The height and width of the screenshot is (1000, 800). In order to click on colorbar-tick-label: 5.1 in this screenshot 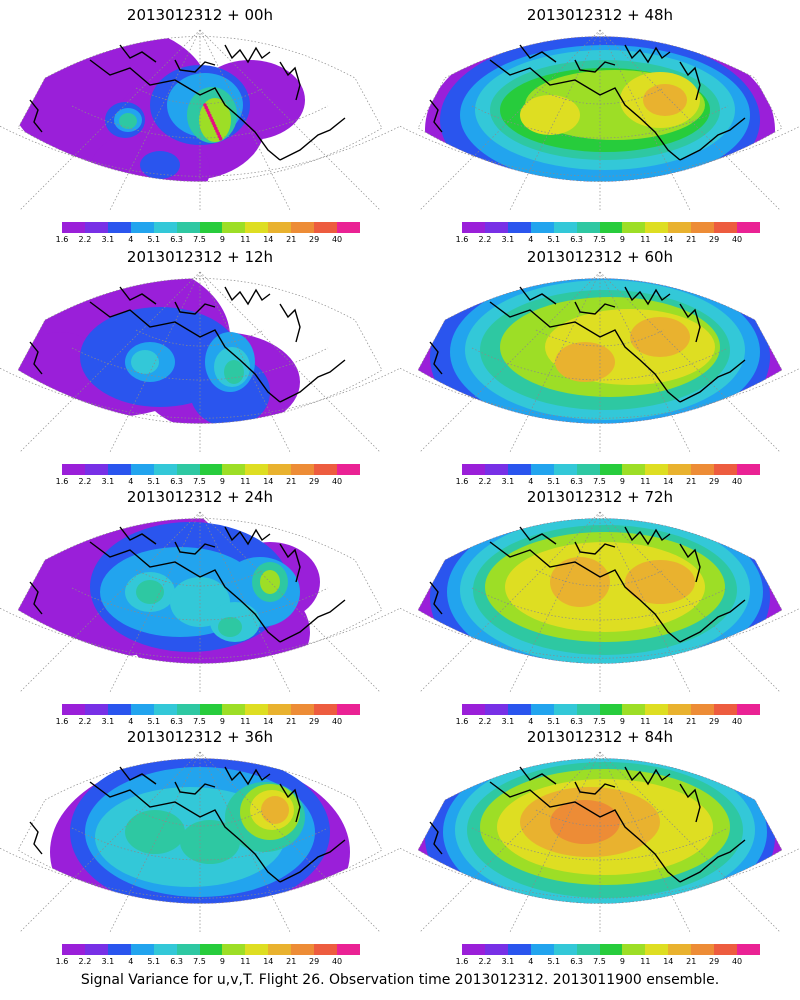, I will do `click(154, 239)`.